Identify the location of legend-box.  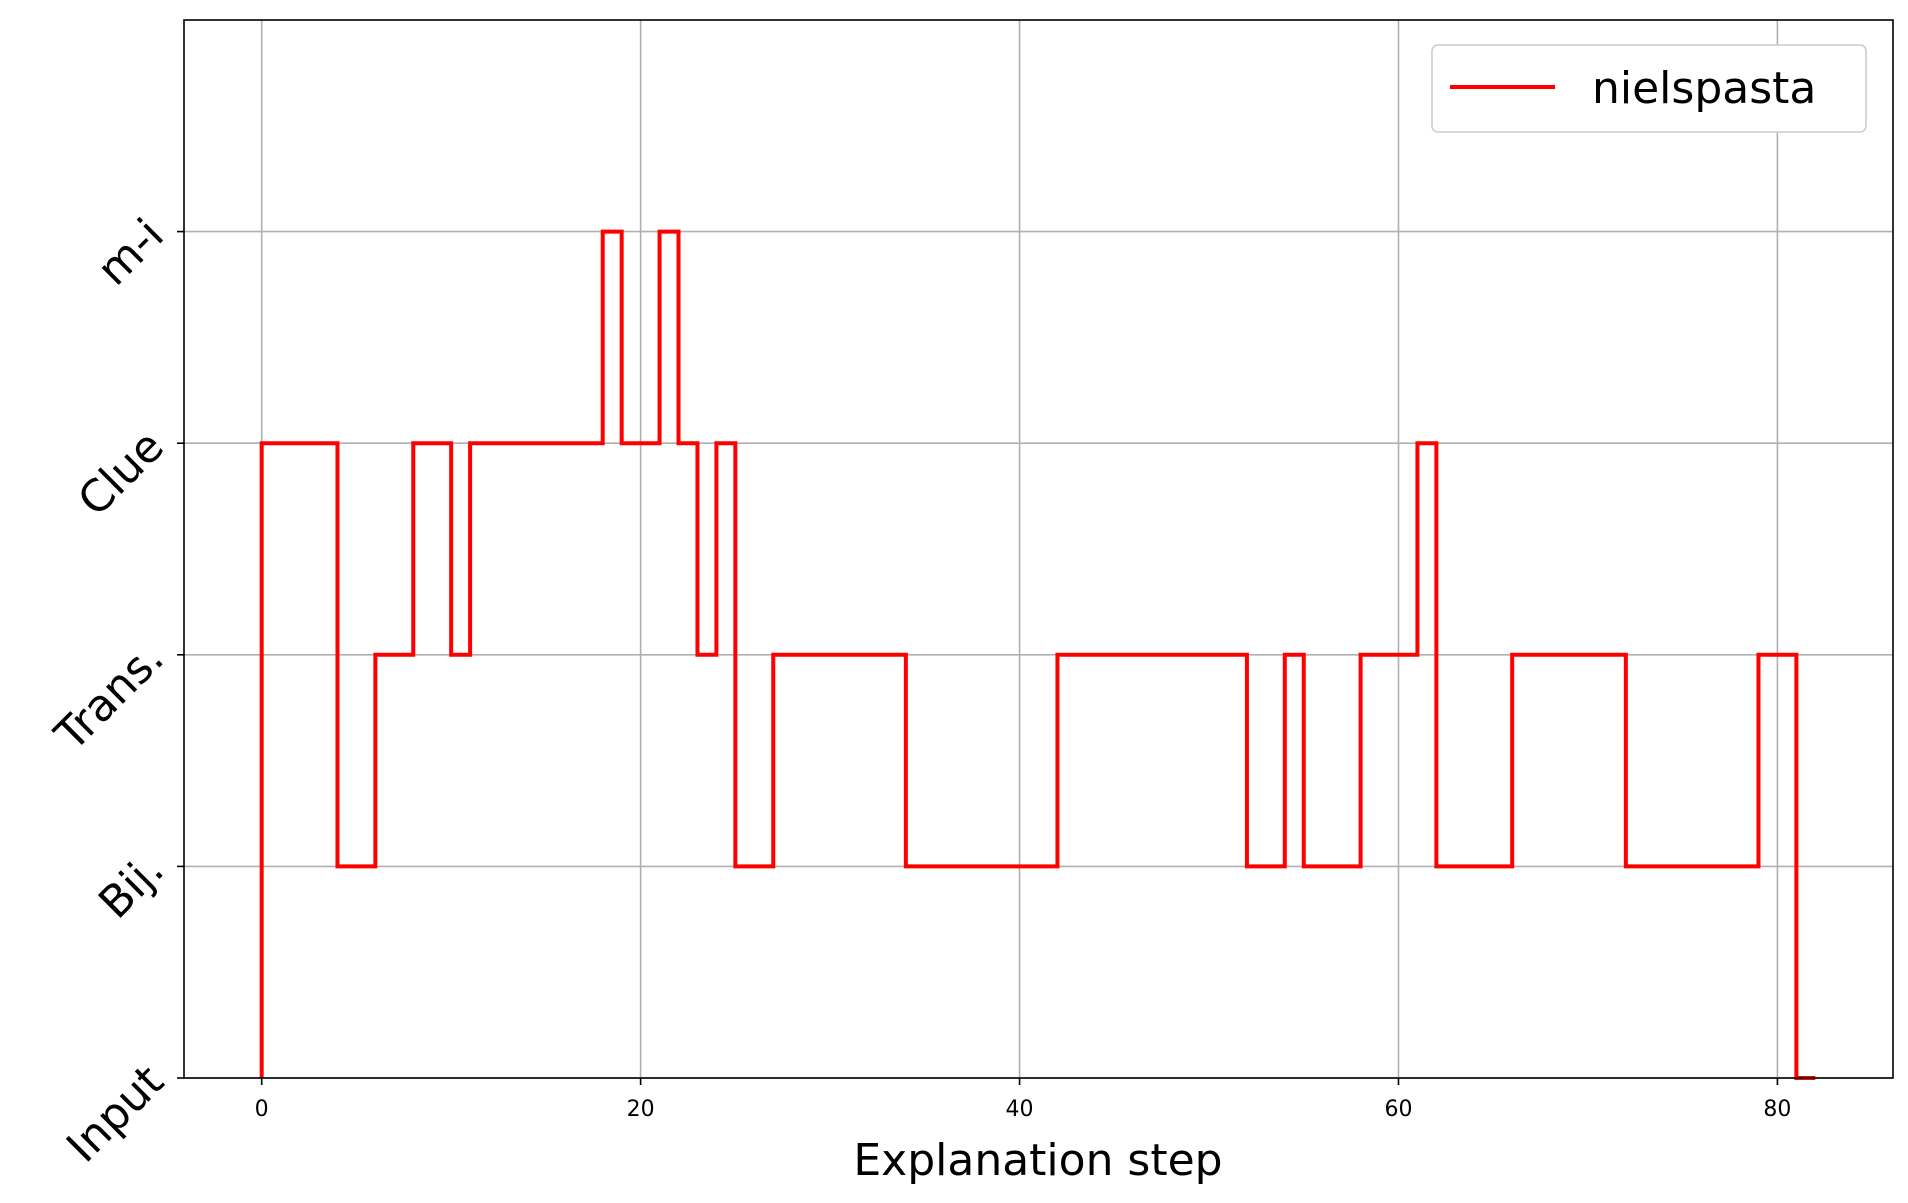
(1649, 88).